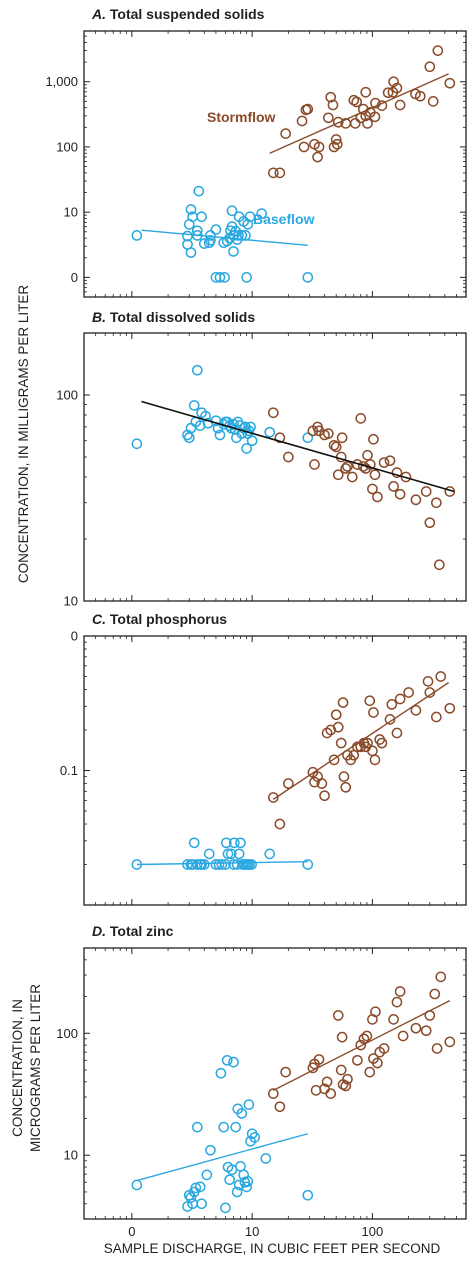  I want to click on y-tick-label: 1,000, so click(61, 81).